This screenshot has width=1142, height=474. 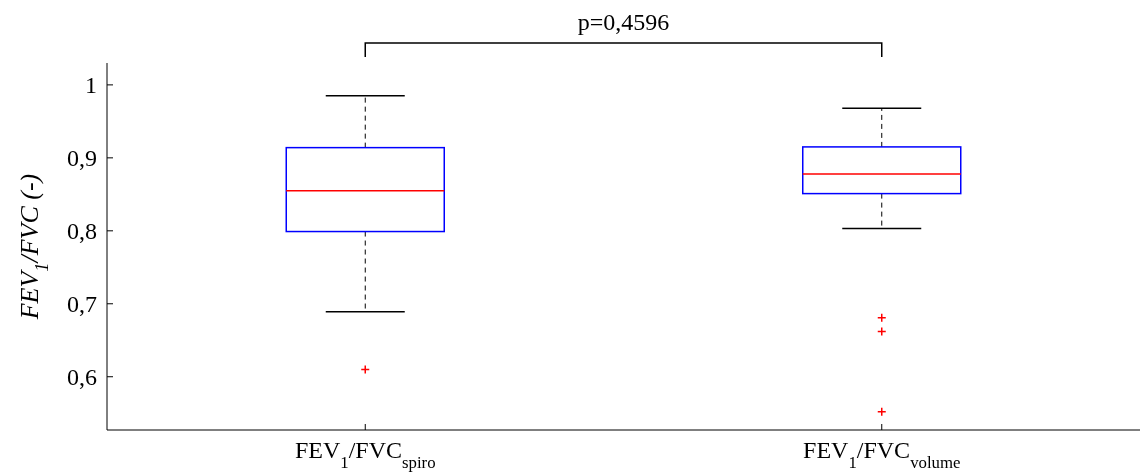 What do you see at coordinates (82, 377) in the screenshot?
I see `y-tick-label: 0,6` at bounding box center [82, 377].